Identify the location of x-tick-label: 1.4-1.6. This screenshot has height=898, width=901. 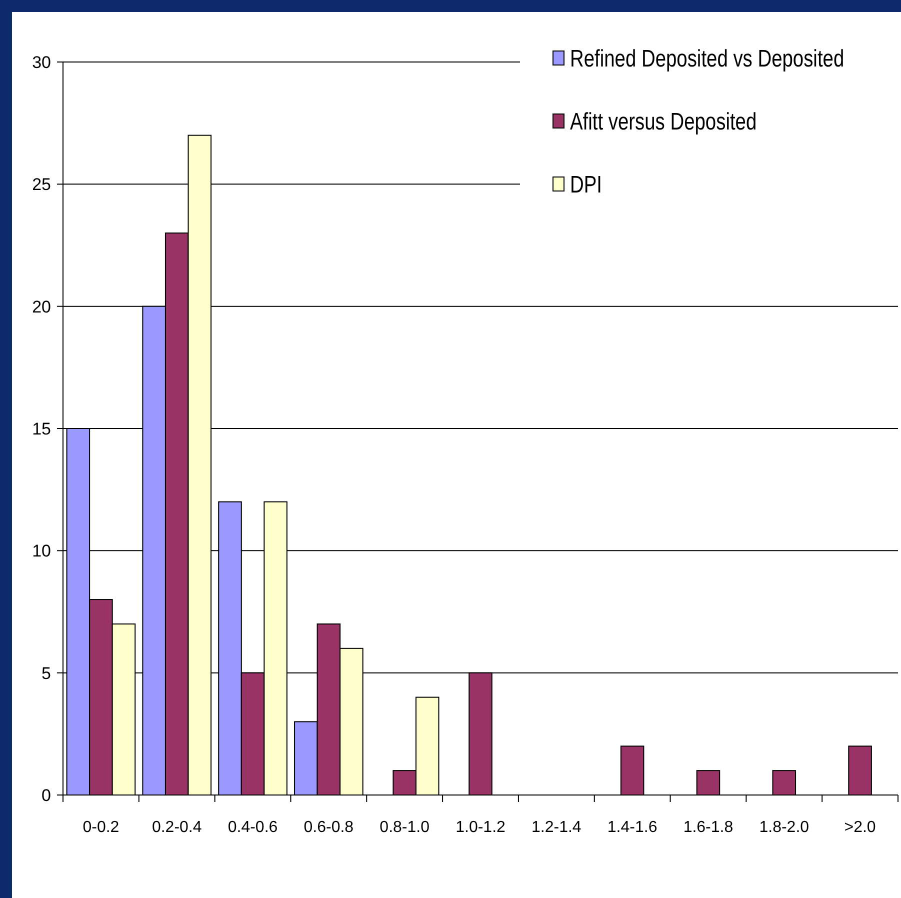
(632, 827).